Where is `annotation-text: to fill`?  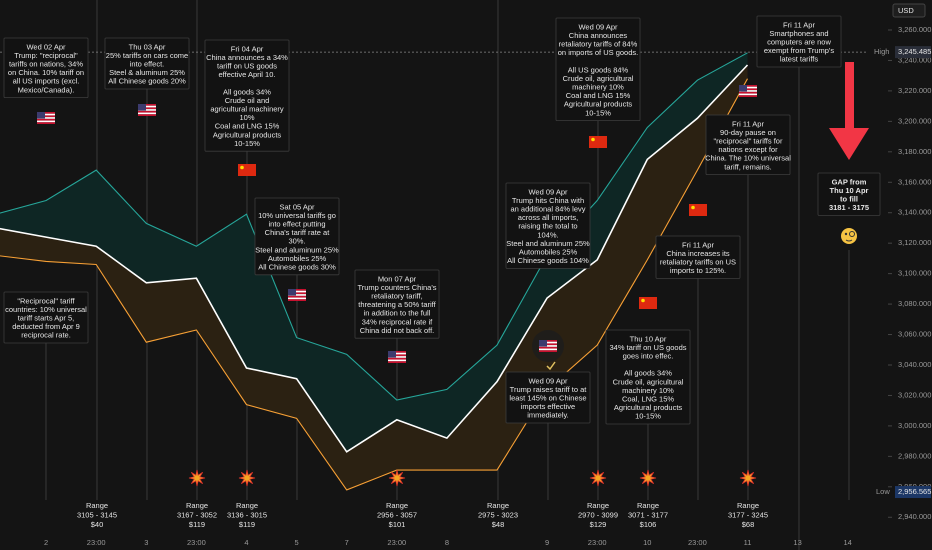 annotation-text: to fill is located at coordinates (849, 198).